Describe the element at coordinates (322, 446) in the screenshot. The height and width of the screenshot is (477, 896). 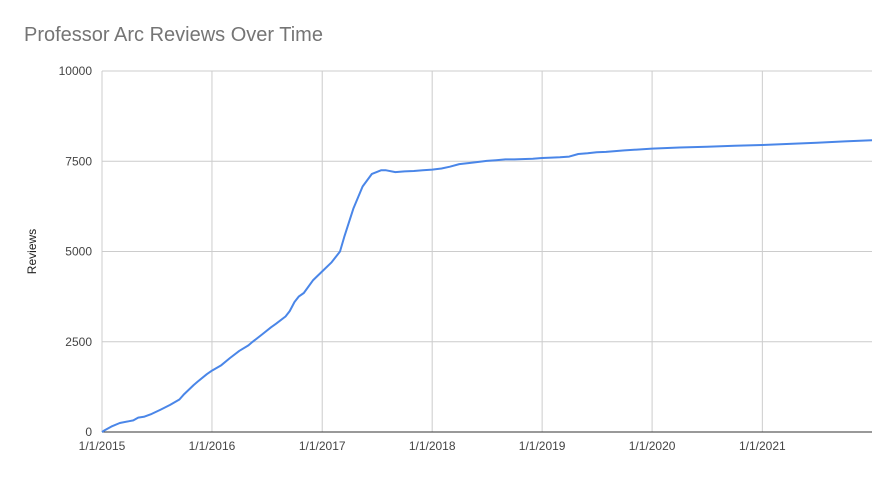
I see `x-tick-label: 1/1/2017` at that location.